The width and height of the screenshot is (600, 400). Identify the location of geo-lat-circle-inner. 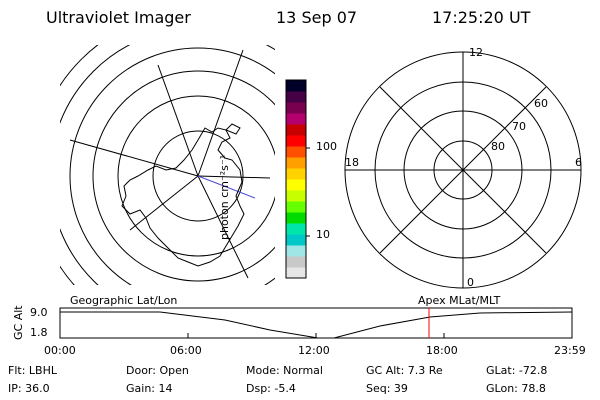
(198, 176).